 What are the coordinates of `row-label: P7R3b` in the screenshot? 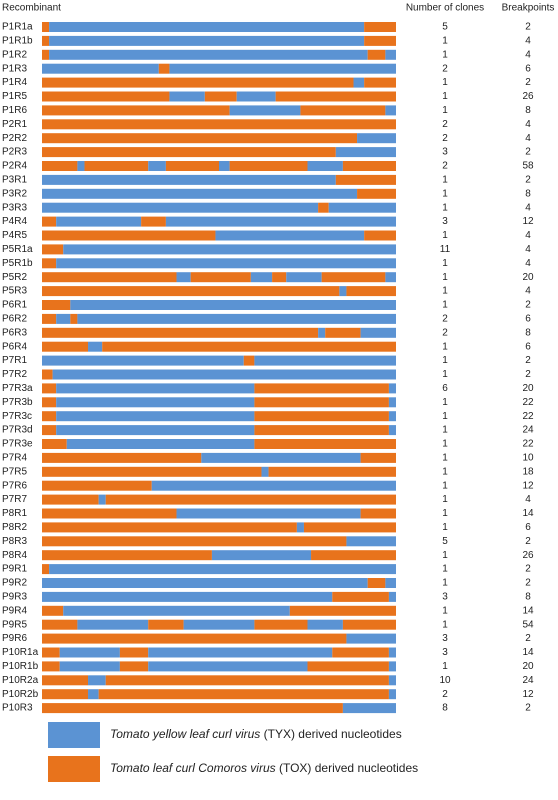 It's located at (17, 402).